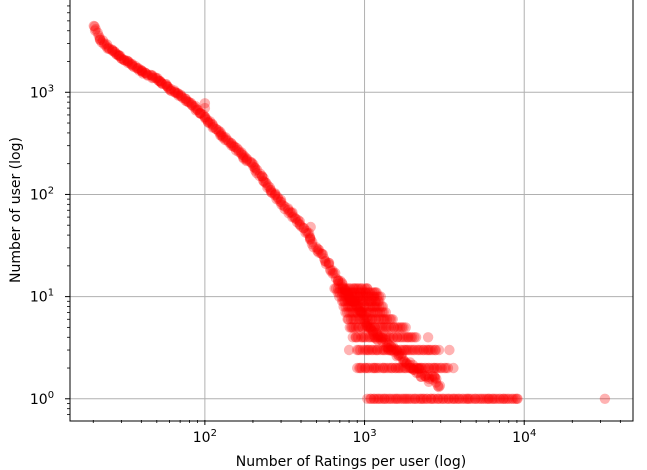 The height and width of the screenshot is (470, 647). Describe the element at coordinates (524, 437) in the screenshot. I see `x-tick-label: 104` at that location.